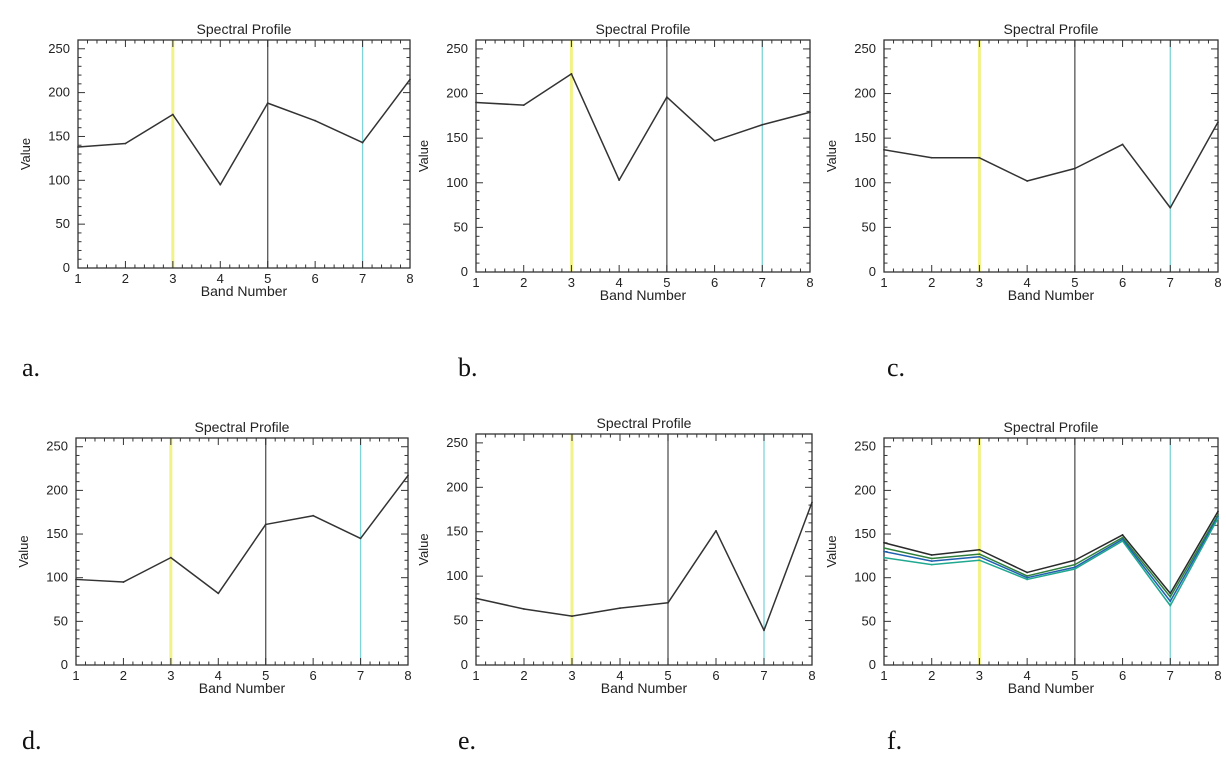 The height and width of the screenshot is (774, 1226). Describe the element at coordinates (457, 137) in the screenshot. I see `y-tick-label: 150` at that location.